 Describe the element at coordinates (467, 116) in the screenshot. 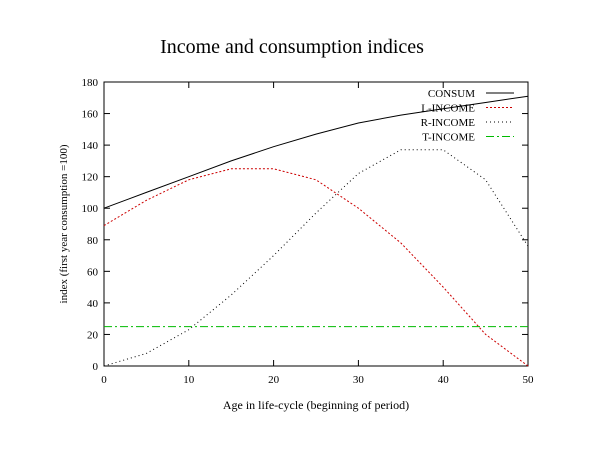

I see `legend: CONSUM L-INCOME R-INCOME T-INCOME` at that location.